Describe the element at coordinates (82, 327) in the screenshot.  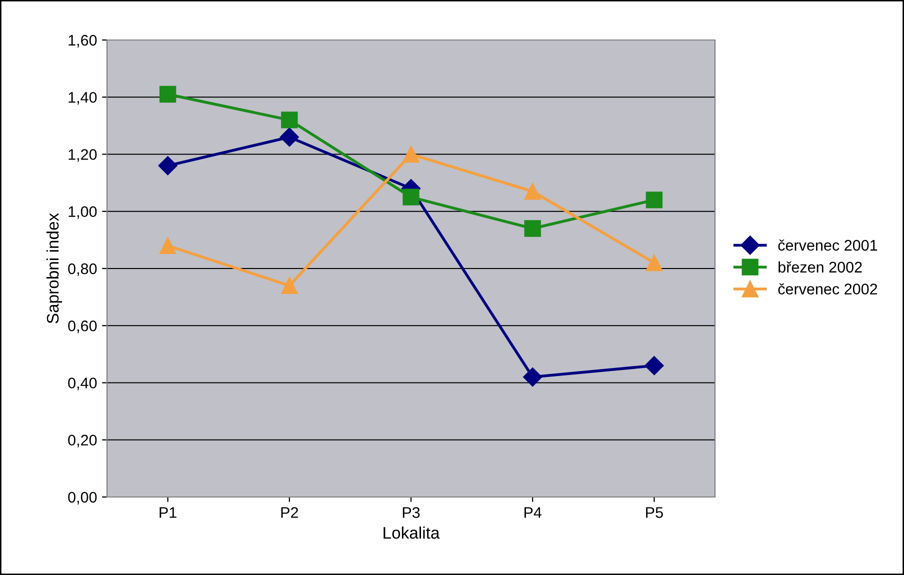
I see `y-tick-label: 0,60` at that location.